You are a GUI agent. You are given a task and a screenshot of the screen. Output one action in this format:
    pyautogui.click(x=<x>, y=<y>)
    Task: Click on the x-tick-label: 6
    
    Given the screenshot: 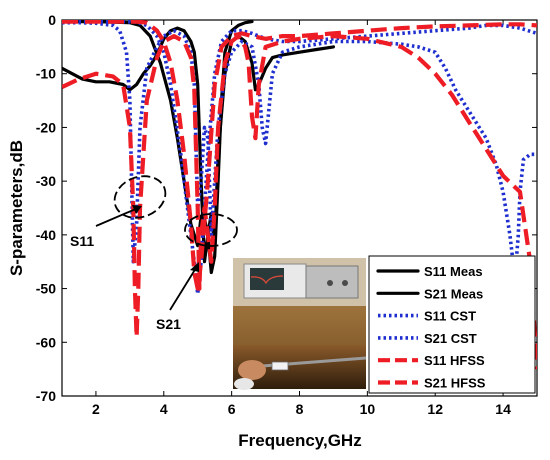 What is the action you would take?
    pyautogui.click(x=232, y=409)
    